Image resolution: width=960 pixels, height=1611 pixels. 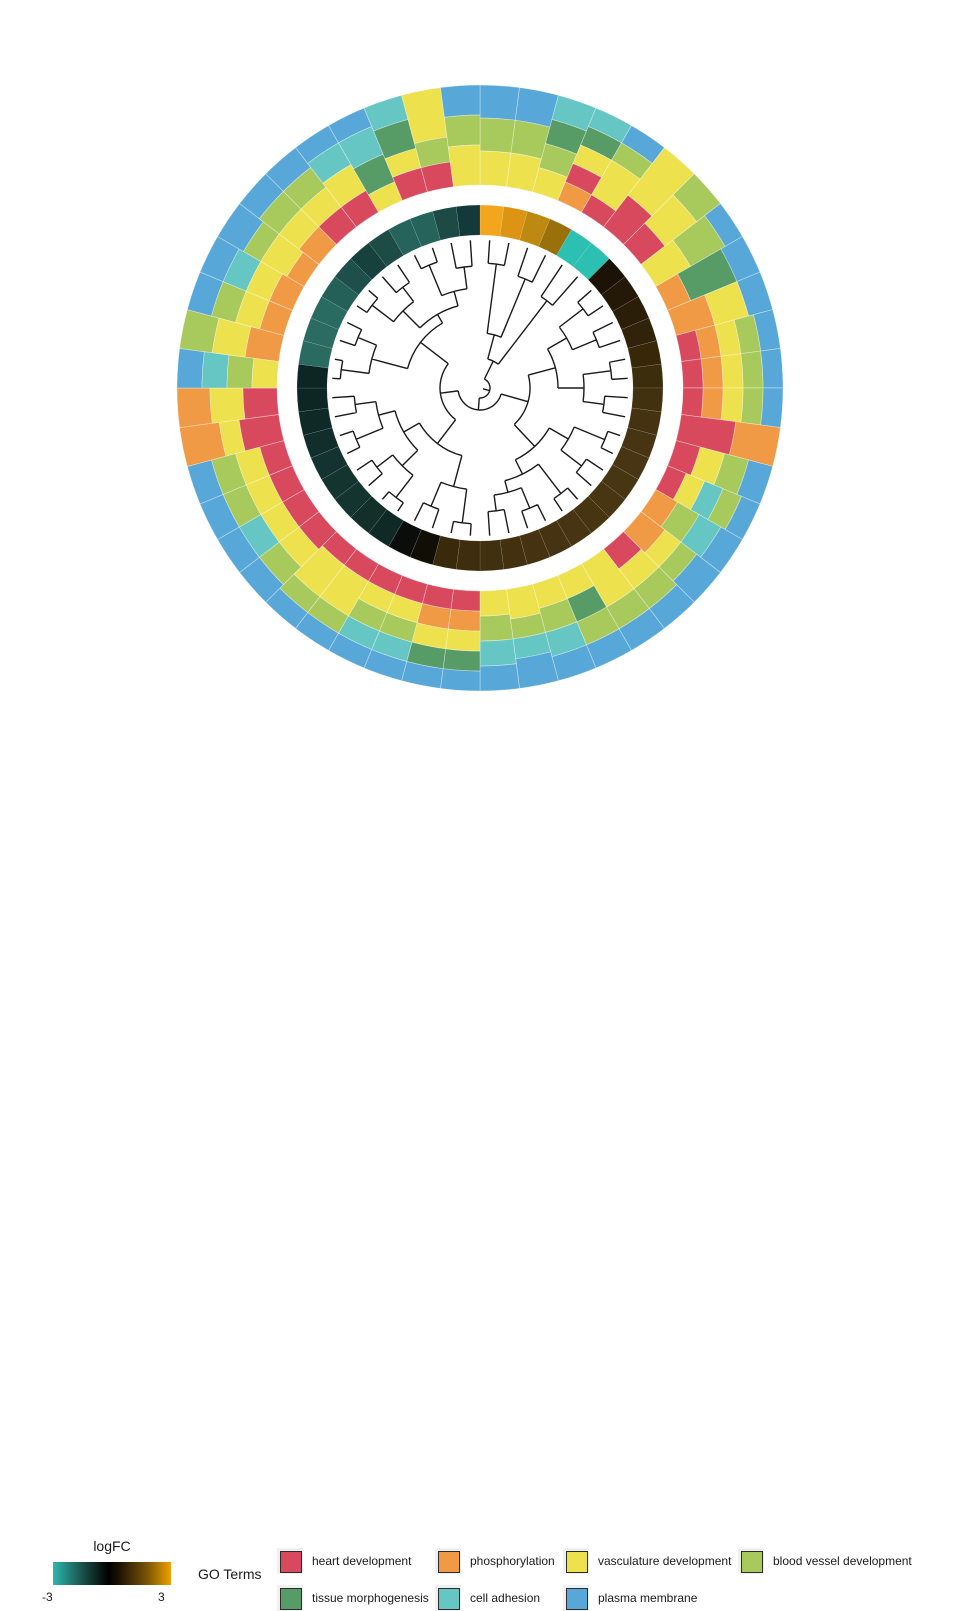 I want to click on logfc-gradient-bar, so click(x=112, y=1573).